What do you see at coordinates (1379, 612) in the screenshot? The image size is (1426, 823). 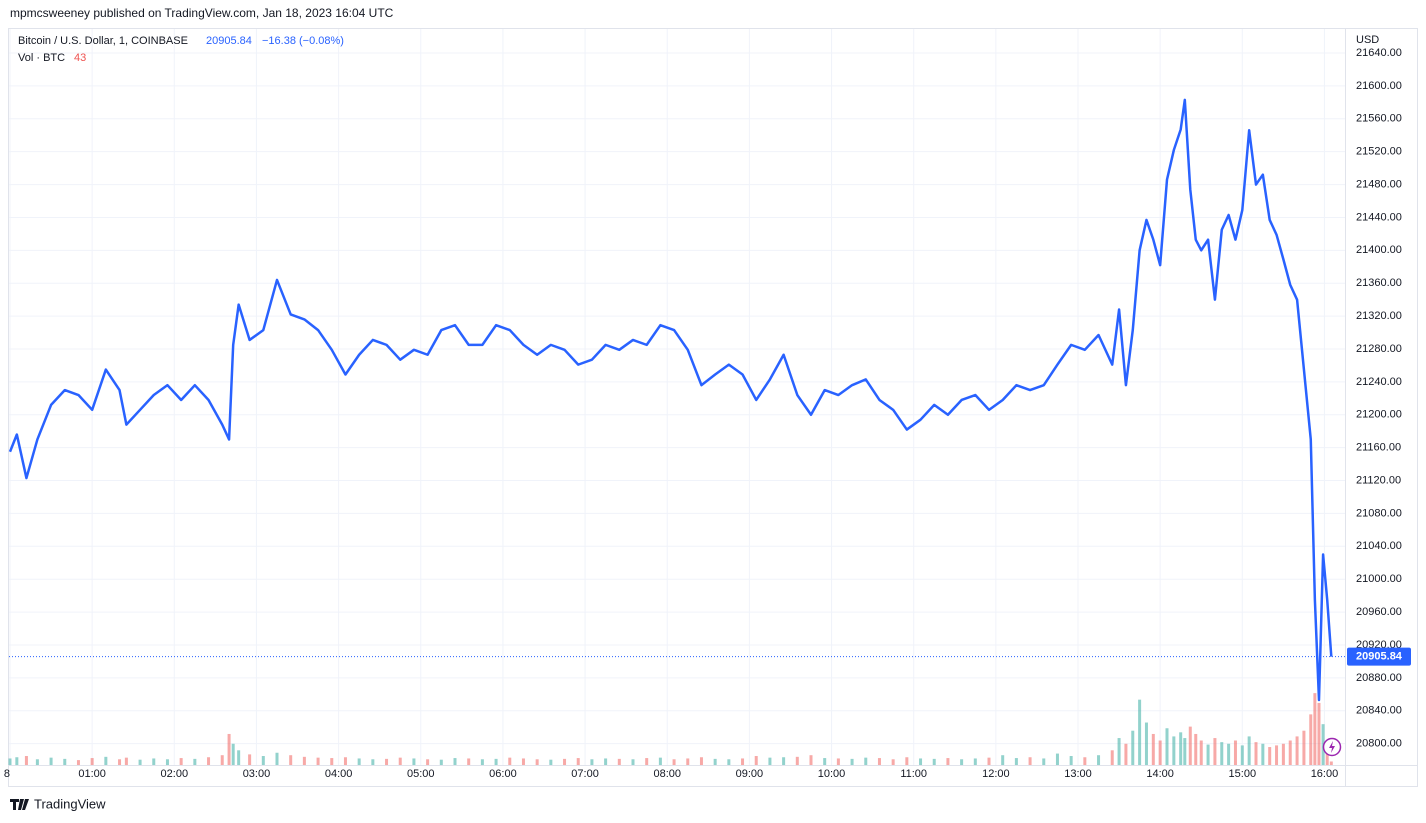 I see `y-tick-label: 20960.00` at bounding box center [1379, 612].